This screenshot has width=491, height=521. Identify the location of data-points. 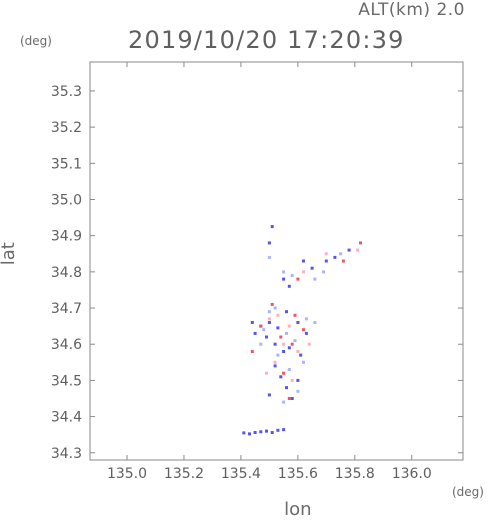
(302, 330).